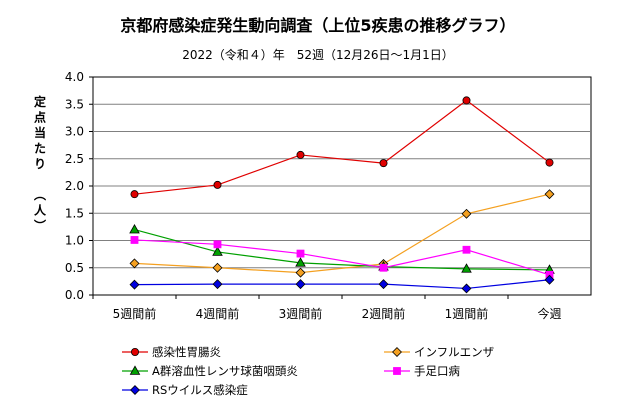 The width and height of the screenshot is (636, 411). What do you see at coordinates (74, 159) in the screenshot?
I see `y-tick-label: 2.5` at bounding box center [74, 159].